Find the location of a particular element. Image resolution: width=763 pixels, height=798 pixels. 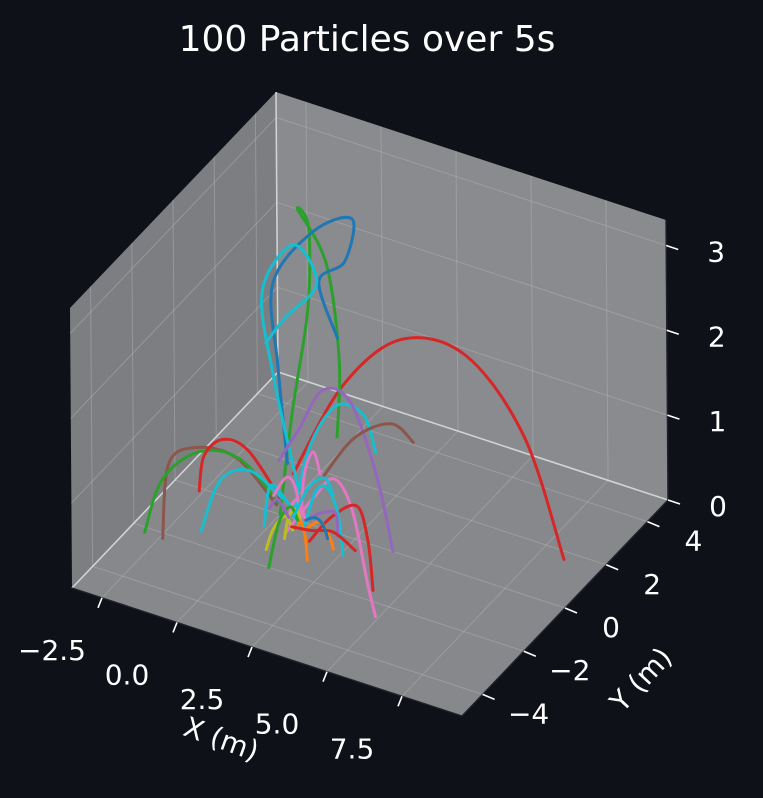

y-tick-label: −4 is located at coordinates (528, 713).